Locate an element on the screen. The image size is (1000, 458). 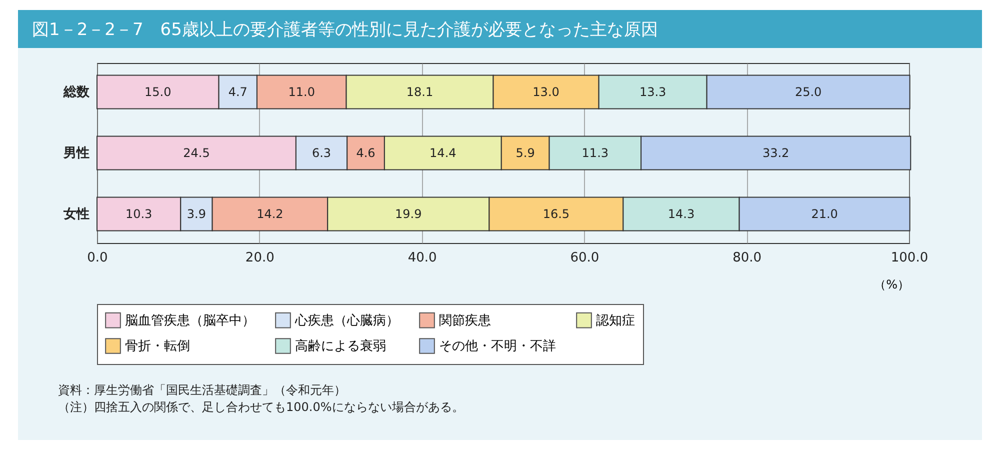
data-label: 6.3 is located at coordinates (322, 153).